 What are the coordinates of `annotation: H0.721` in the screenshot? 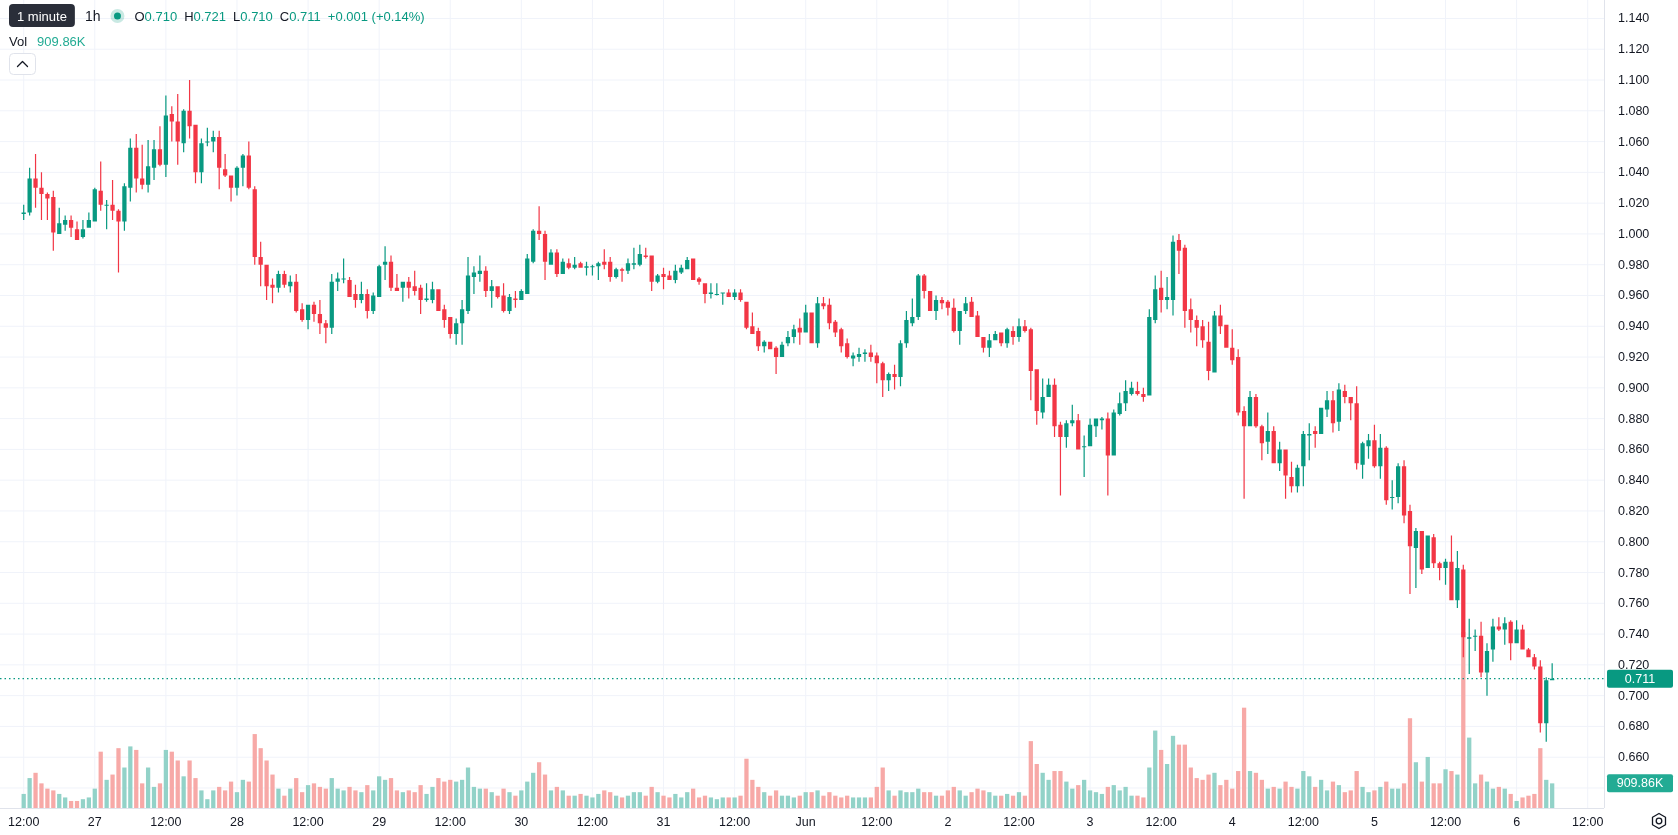 It's located at (205, 16).